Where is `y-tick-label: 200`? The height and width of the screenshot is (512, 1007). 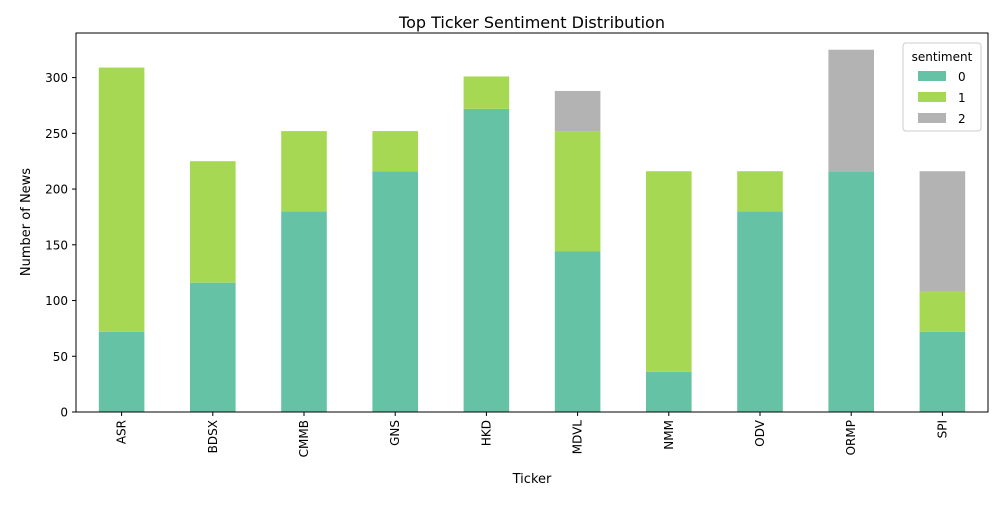 y-tick-label: 200 is located at coordinates (56, 190).